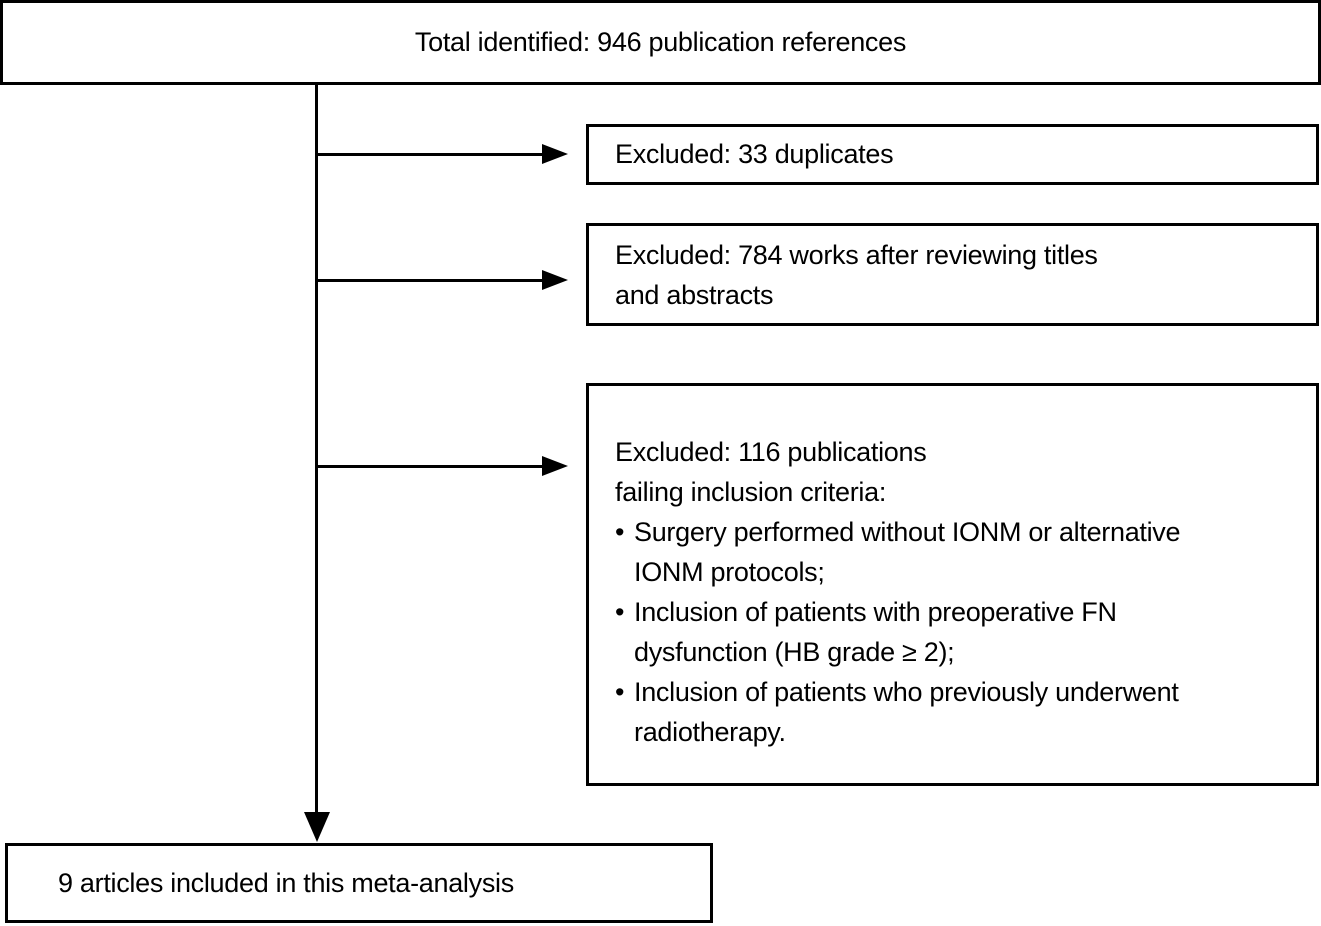  Describe the element at coordinates (430, 466) in the screenshot. I see `branch-line-inclusion-criteria` at that location.